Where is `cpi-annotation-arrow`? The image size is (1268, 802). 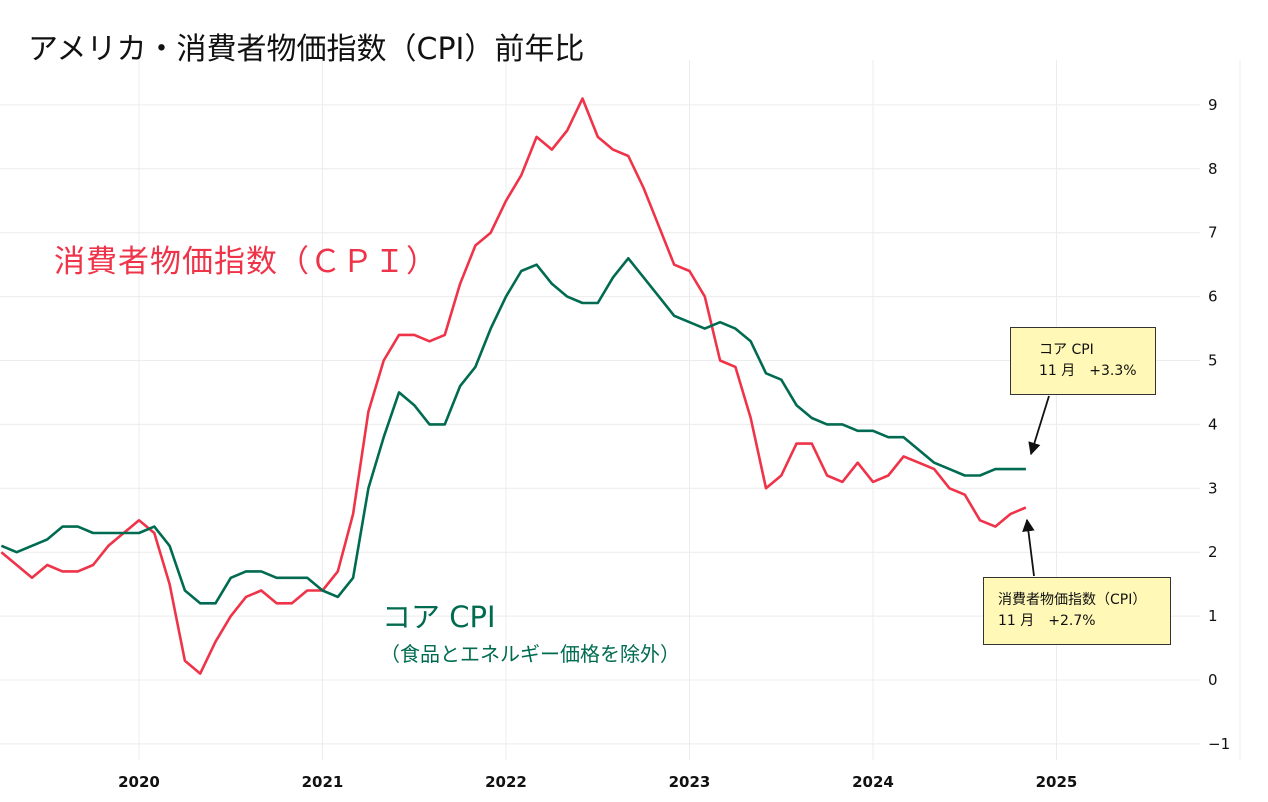
cpi-annotation-arrow is located at coordinates (1028, 547).